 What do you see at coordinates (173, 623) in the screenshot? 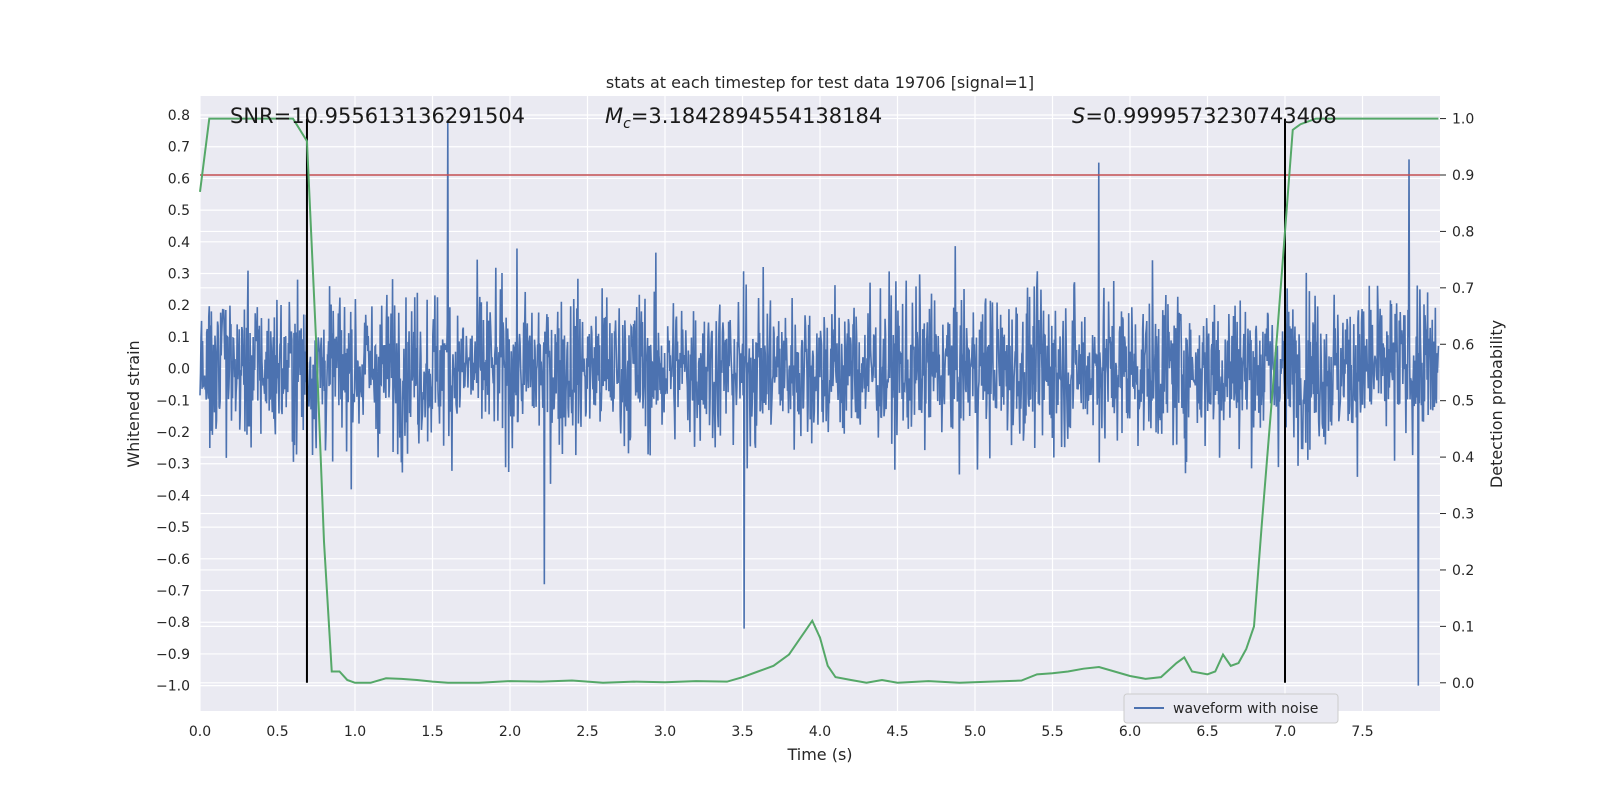
I see `left-y-tick-label: −0.8` at bounding box center [173, 623].